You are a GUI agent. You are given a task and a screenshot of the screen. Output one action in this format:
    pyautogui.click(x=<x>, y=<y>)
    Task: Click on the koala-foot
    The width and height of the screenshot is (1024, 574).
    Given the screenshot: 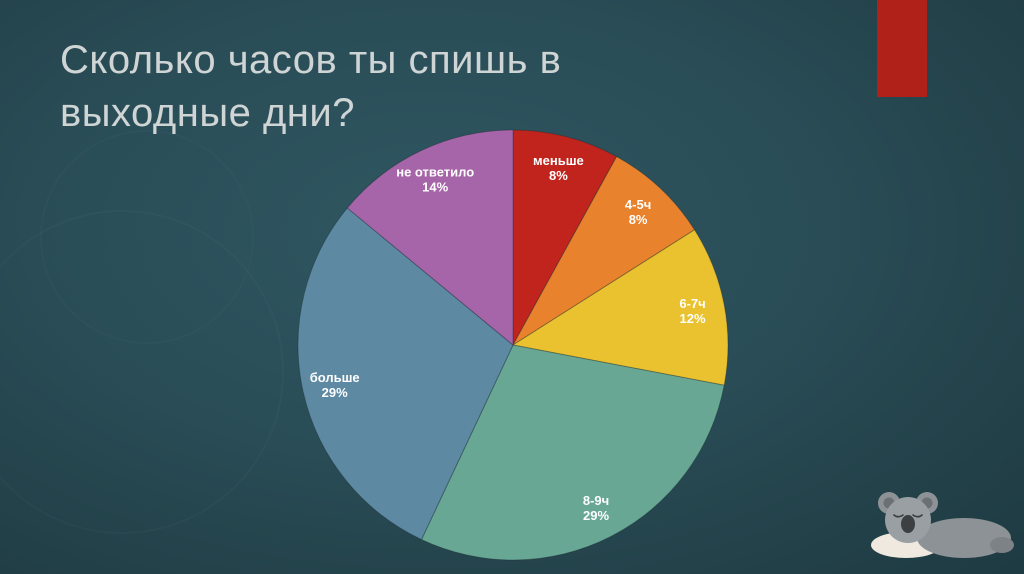 What is the action you would take?
    pyautogui.click(x=1002, y=545)
    